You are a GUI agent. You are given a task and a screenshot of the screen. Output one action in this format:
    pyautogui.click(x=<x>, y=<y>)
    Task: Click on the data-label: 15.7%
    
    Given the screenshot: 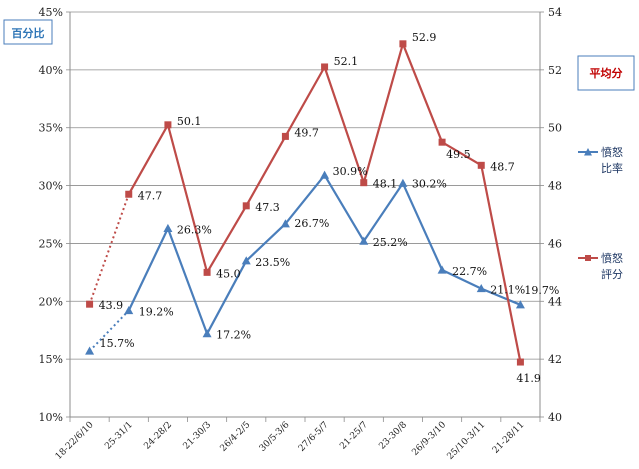 What is the action you would take?
    pyautogui.click(x=117, y=343)
    